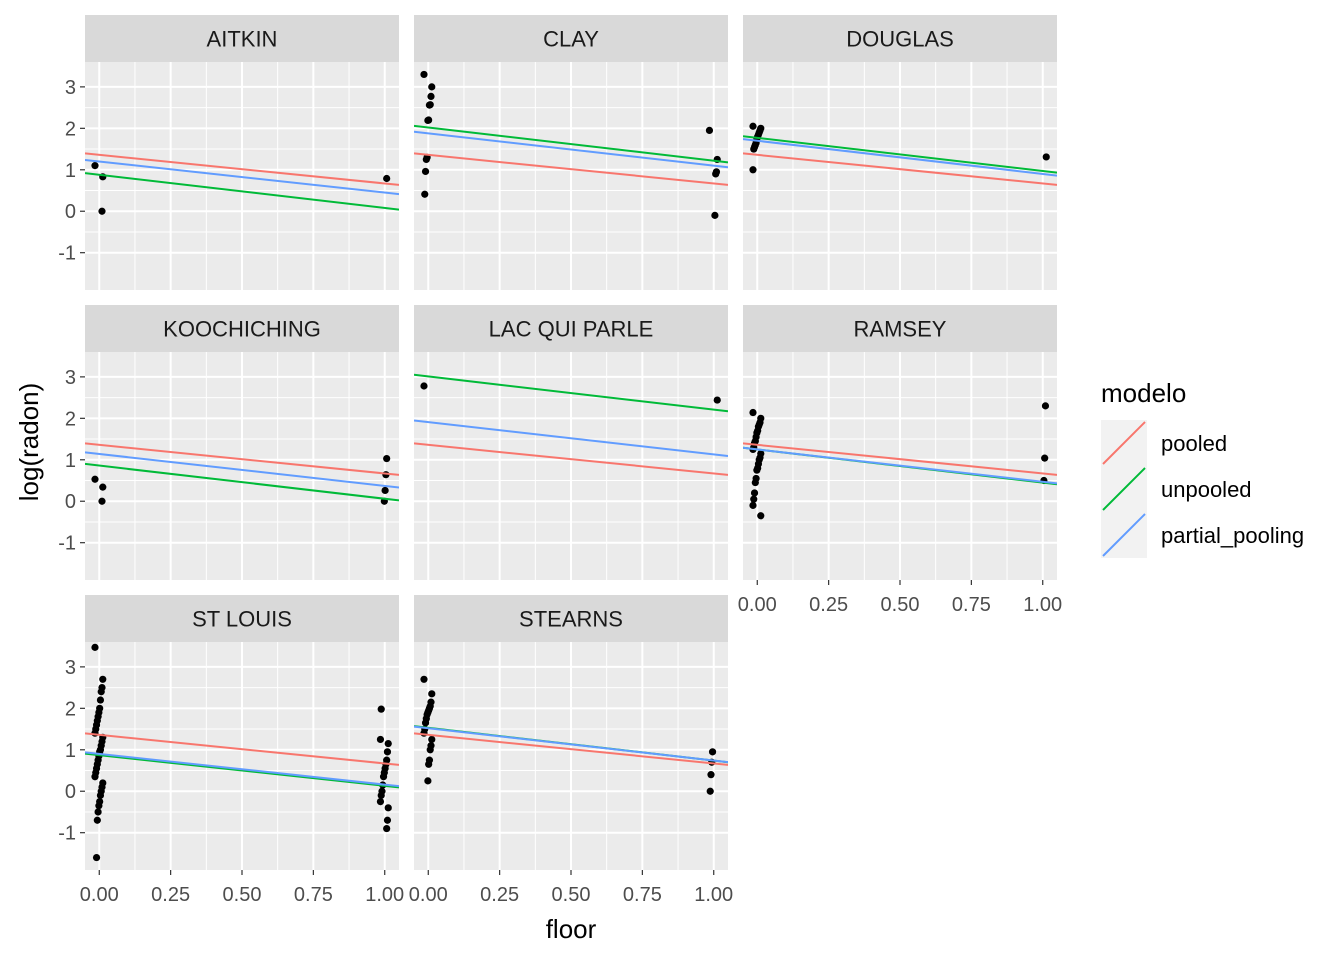 This screenshot has height=960, width=1344. Describe the element at coordinates (70, 419) in the screenshot. I see `y-tick-label: 2` at that location.